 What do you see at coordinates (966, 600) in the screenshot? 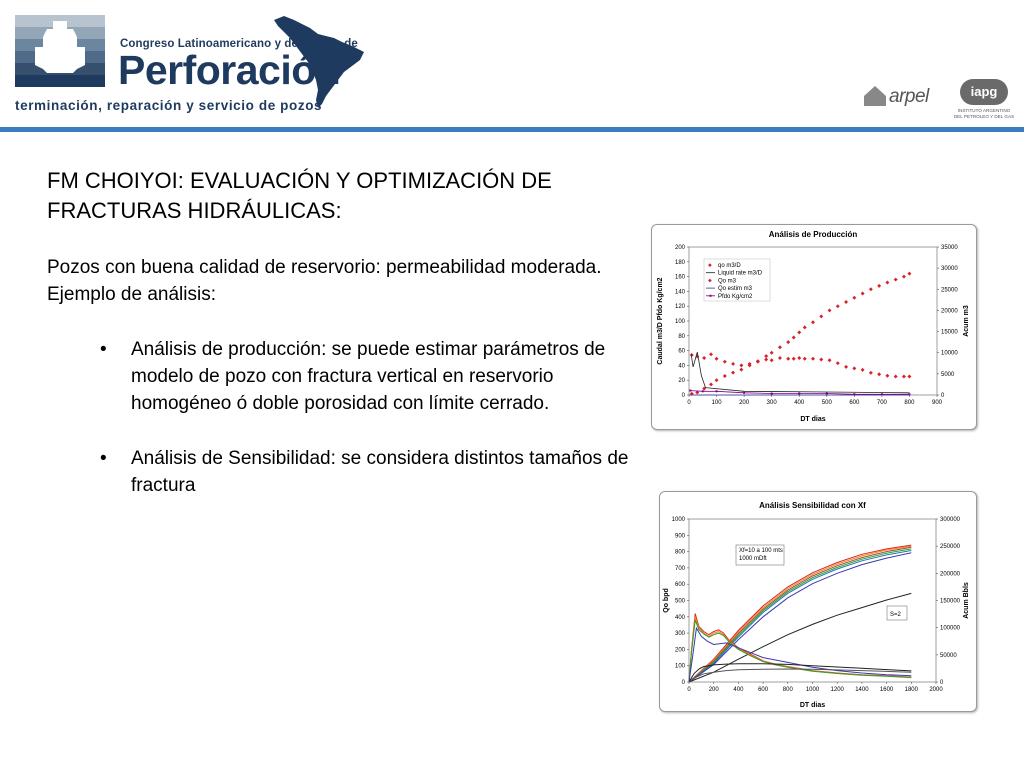
I see `y2-axis-label: Acum Bbls` at bounding box center [966, 600].